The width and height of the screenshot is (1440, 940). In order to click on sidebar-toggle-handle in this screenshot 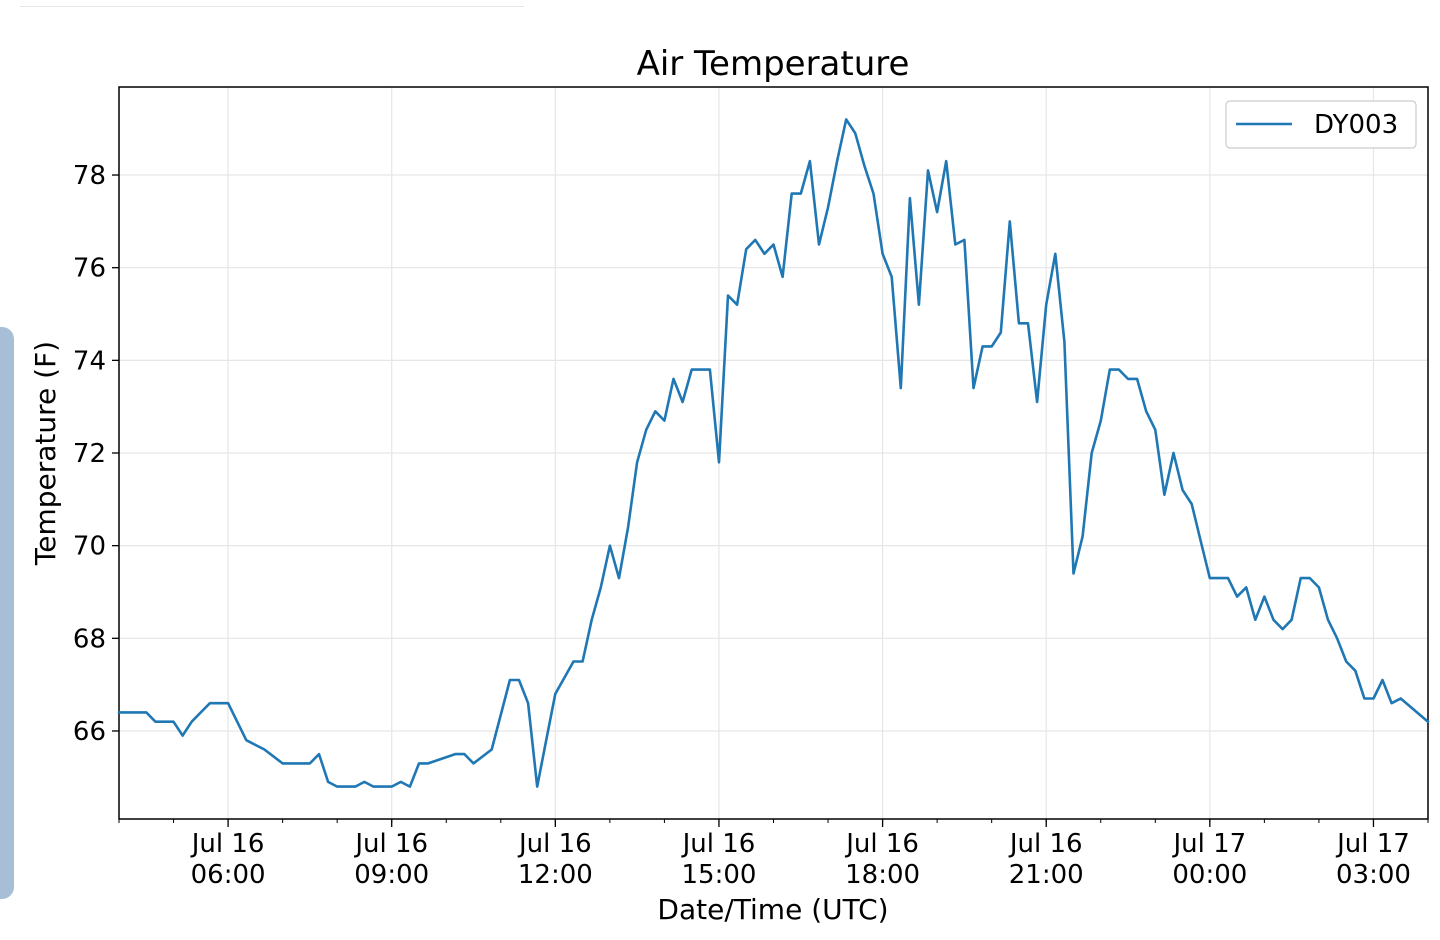, I will do `click(7, 613)`.